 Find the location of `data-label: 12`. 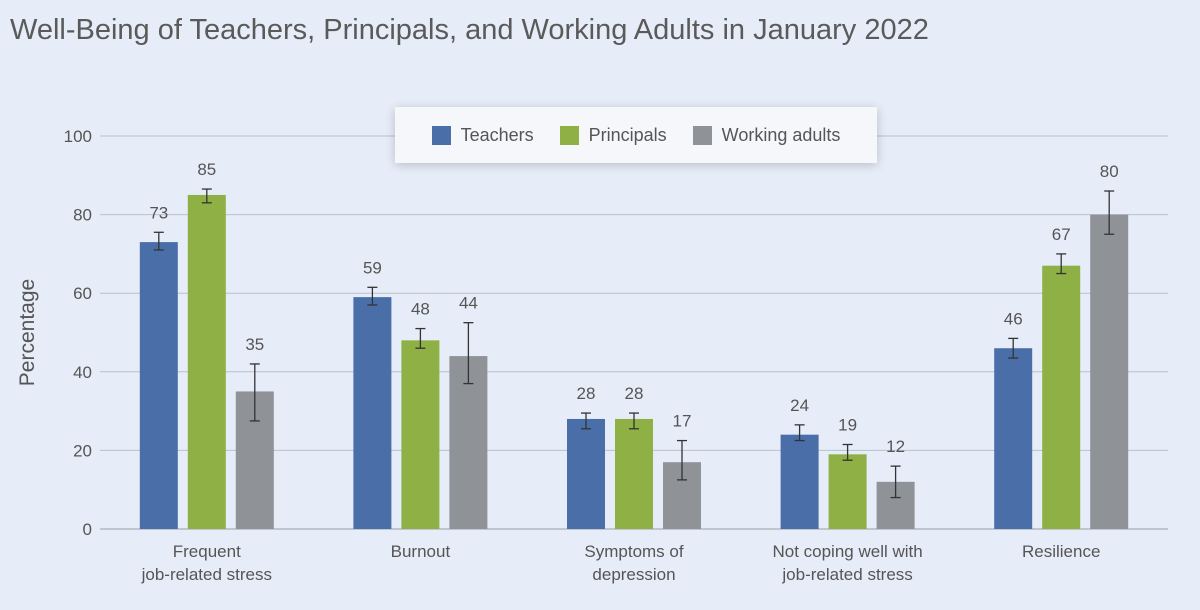

data-label: 12 is located at coordinates (895, 446).